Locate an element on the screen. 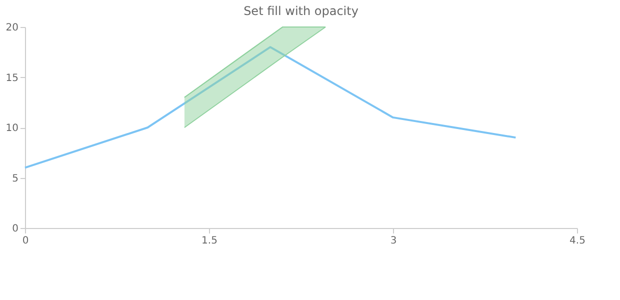 This screenshot has width=620, height=300. x-tick-label: 1.5 is located at coordinates (210, 241).